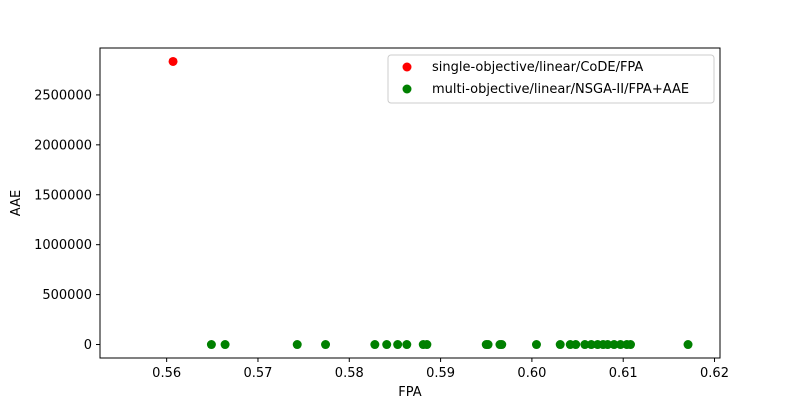 This screenshot has width=800, height=400. I want to click on y-tick-label: 1500000, so click(63, 195).